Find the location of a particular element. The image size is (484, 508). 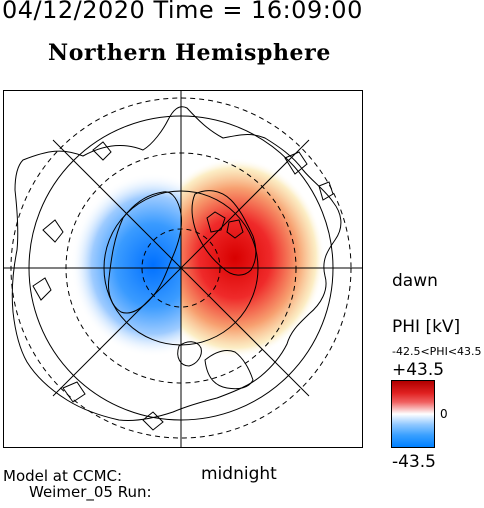

colorbar-min-label: -43.5 is located at coordinates (414, 462).